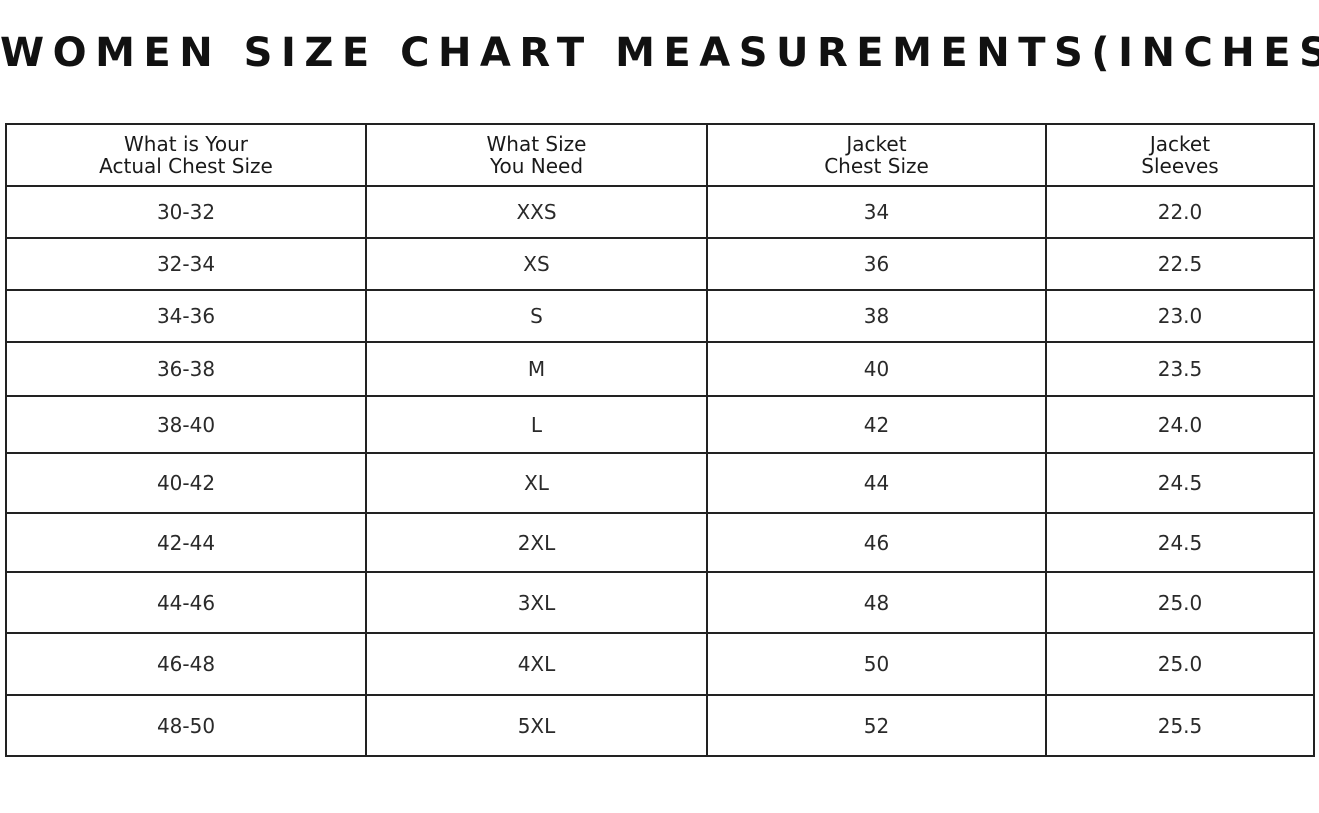  Describe the element at coordinates (1180, 166) in the screenshot. I see `header-line: Sleeves` at that location.